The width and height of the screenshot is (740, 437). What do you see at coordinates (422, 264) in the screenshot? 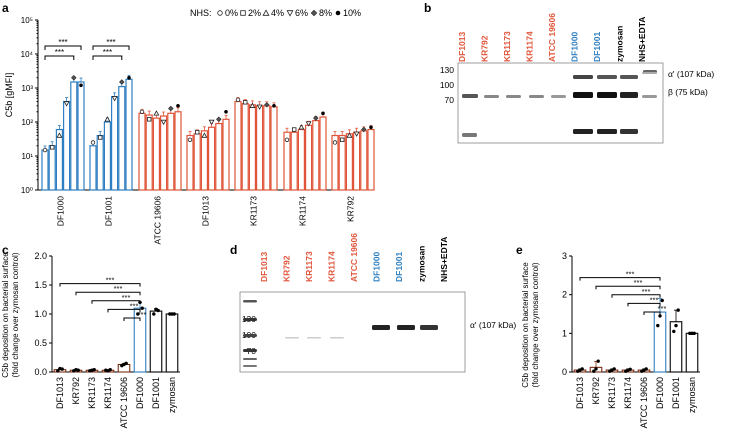
I see `blot-d-lane-label: zymosan` at bounding box center [422, 264].